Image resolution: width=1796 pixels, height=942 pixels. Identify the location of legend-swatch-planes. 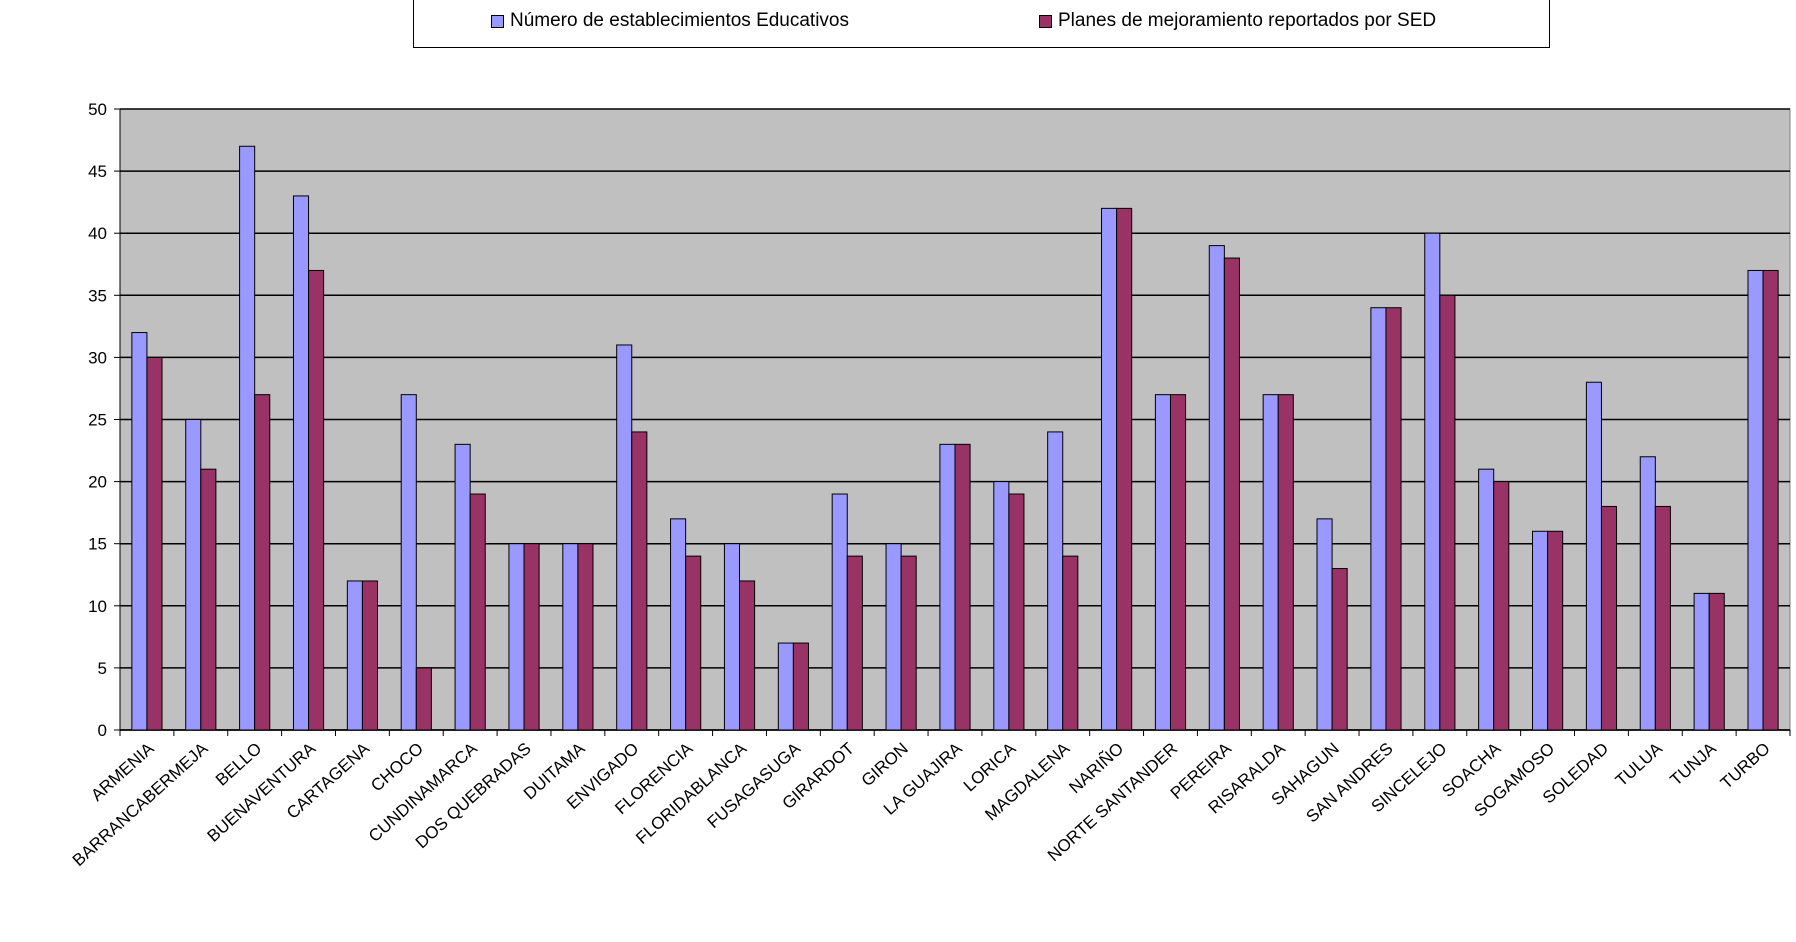
(1045, 21).